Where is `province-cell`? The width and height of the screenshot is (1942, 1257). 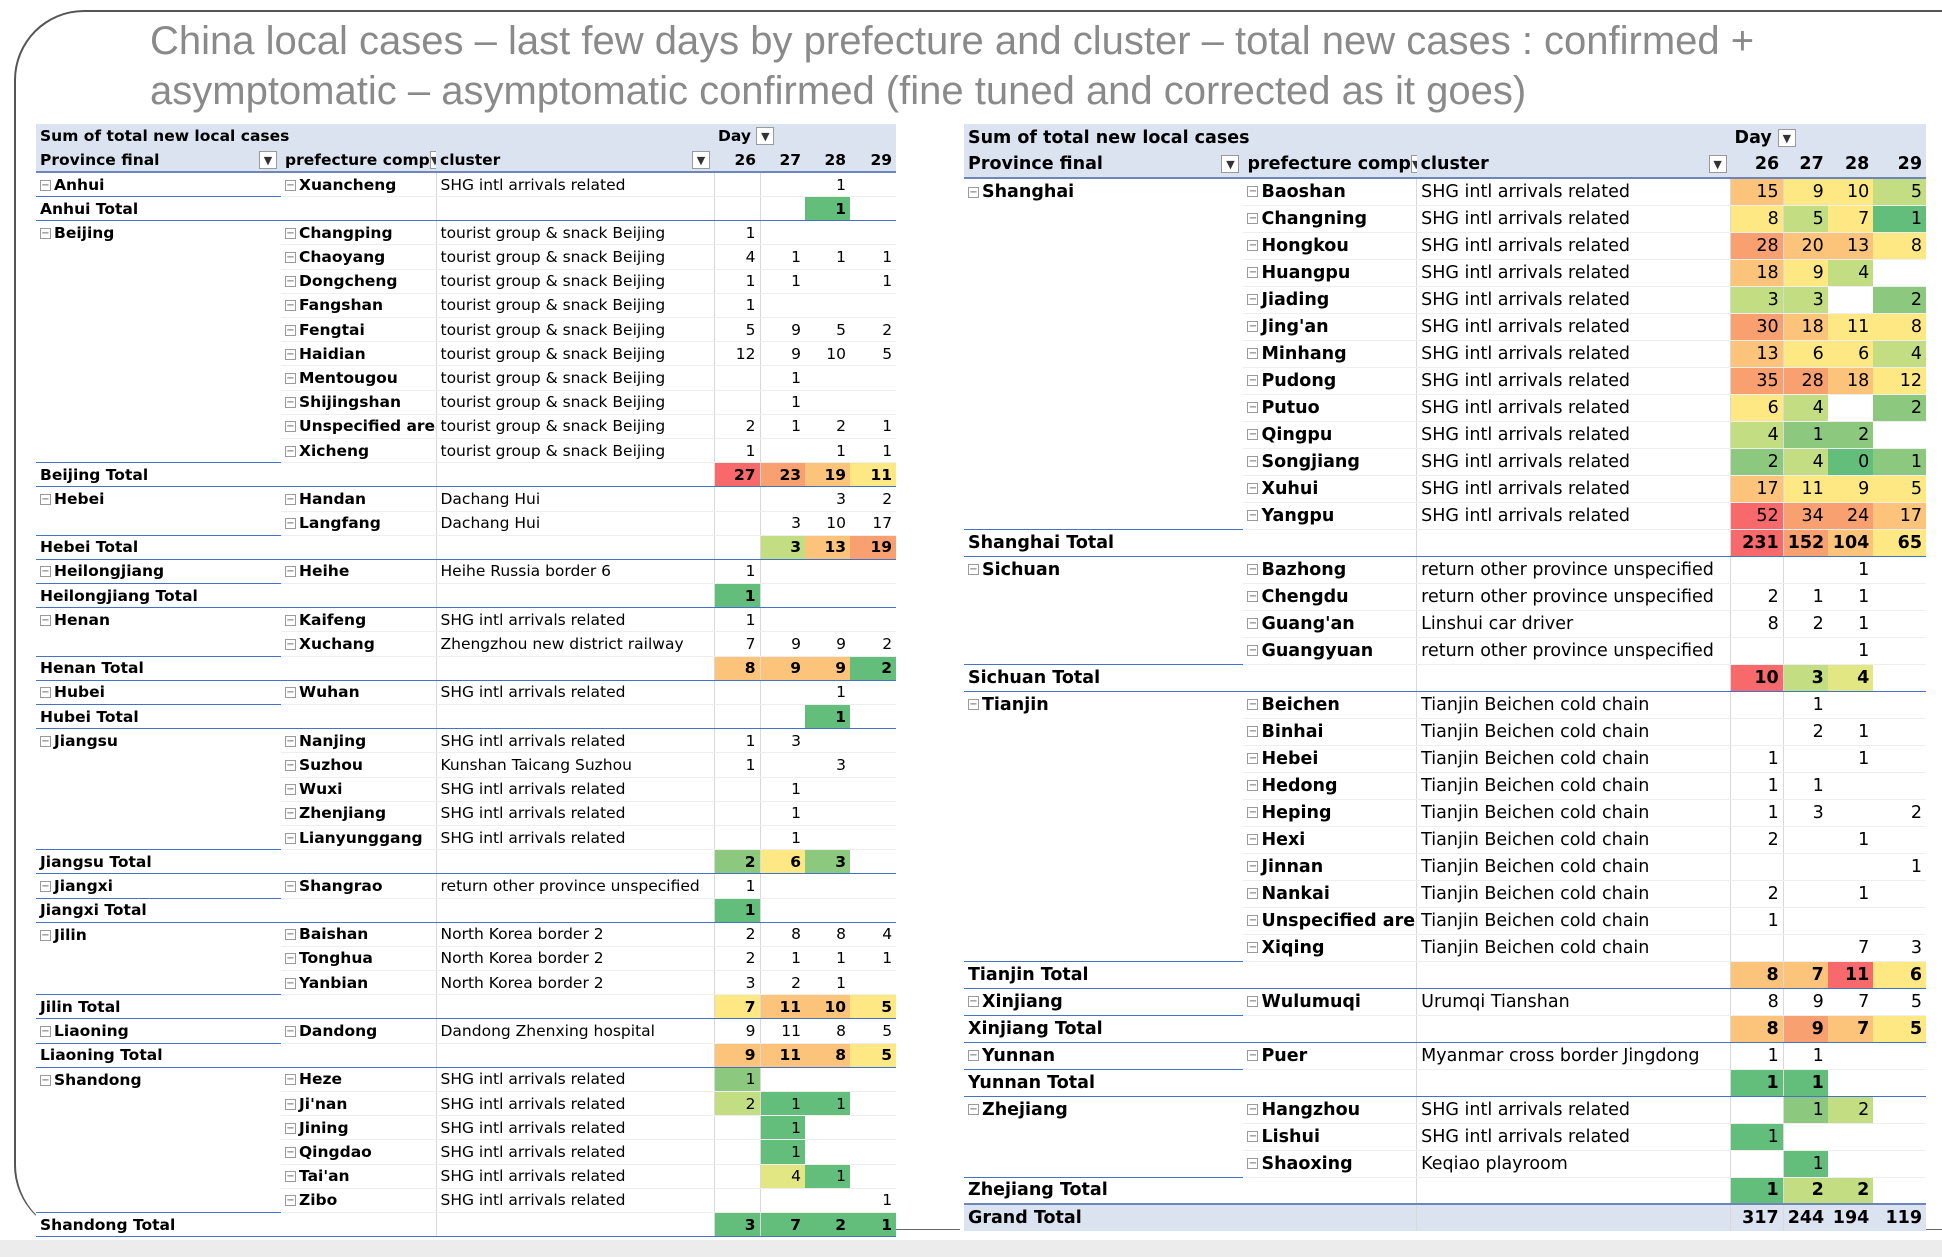 province-cell is located at coordinates (158, 1104).